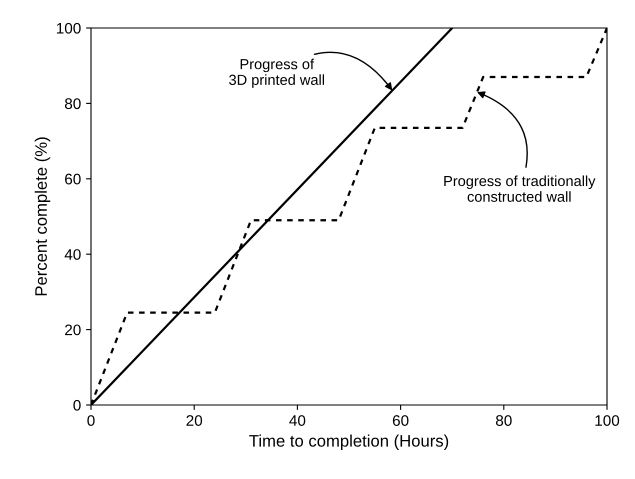  What do you see at coordinates (91, 420) in the screenshot?
I see `x-tick-label: 0` at bounding box center [91, 420].